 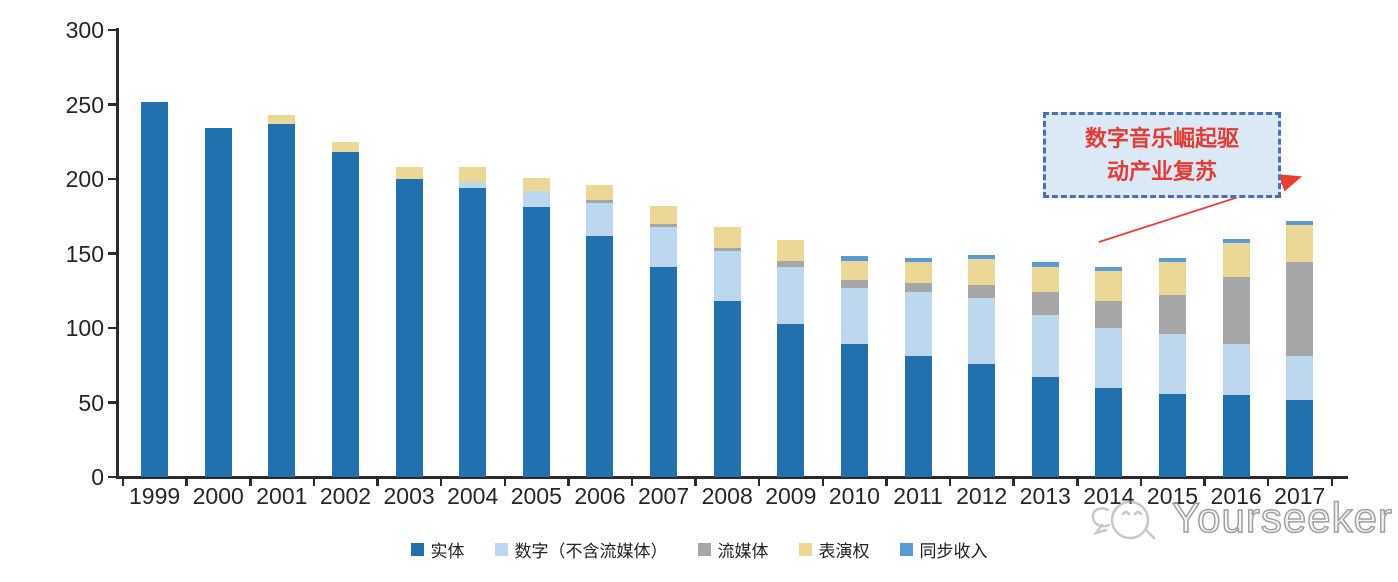 What do you see at coordinates (155, 289) in the screenshot?
I see `bar-segment-1999` at bounding box center [155, 289].